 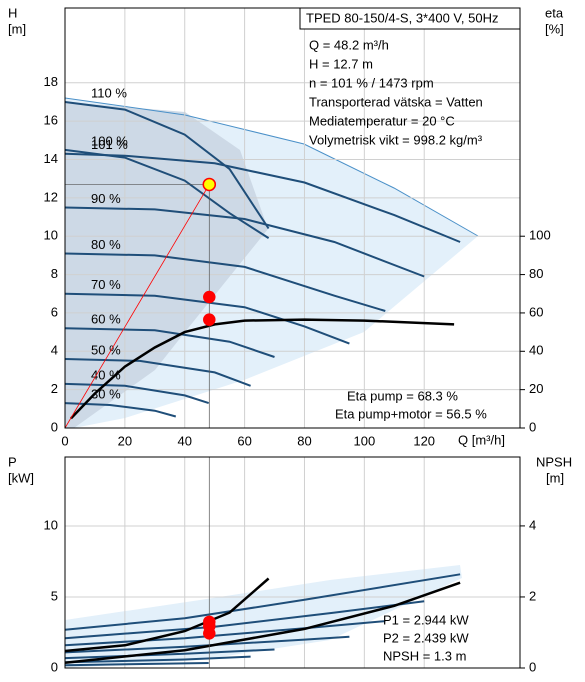 I want to click on series-label: 70 %, so click(x=106, y=284).